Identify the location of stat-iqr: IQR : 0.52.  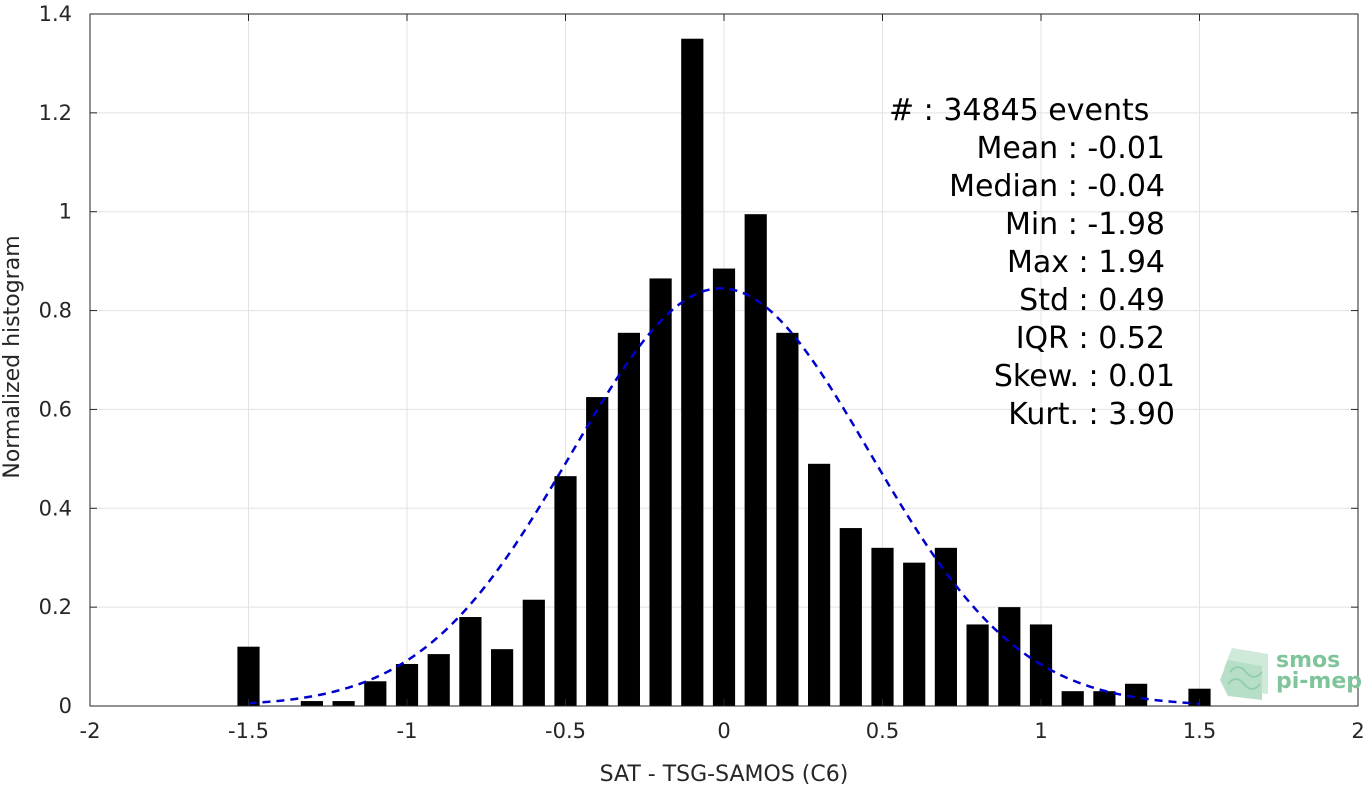
(1090, 338).